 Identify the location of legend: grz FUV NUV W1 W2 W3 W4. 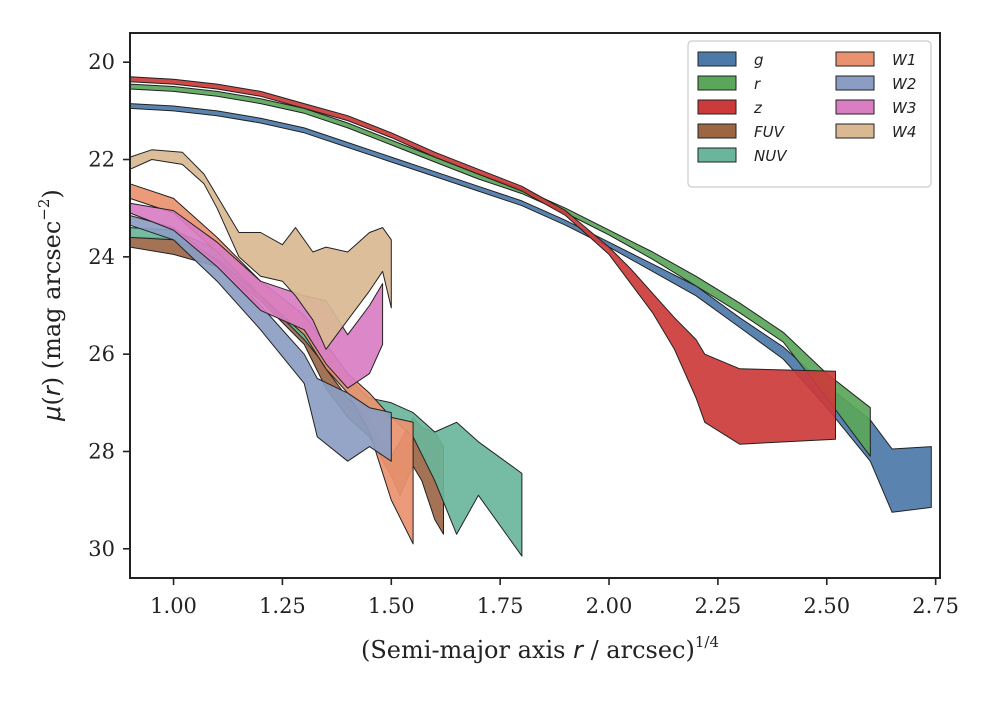
(809, 114).